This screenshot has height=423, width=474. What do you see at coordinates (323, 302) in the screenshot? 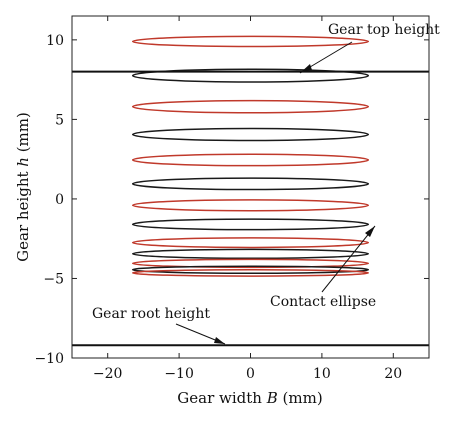
I see `annotation-contact-ellipse-label: Contact ellipse` at bounding box center [323, 302].